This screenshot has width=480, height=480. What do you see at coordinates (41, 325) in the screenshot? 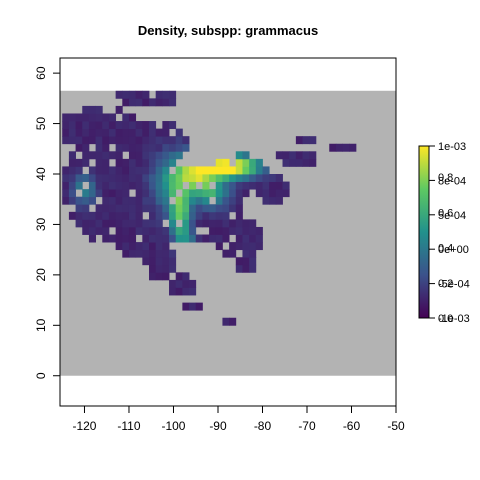
I see `y-tick-label: 10` at bounding box center [41, 325].